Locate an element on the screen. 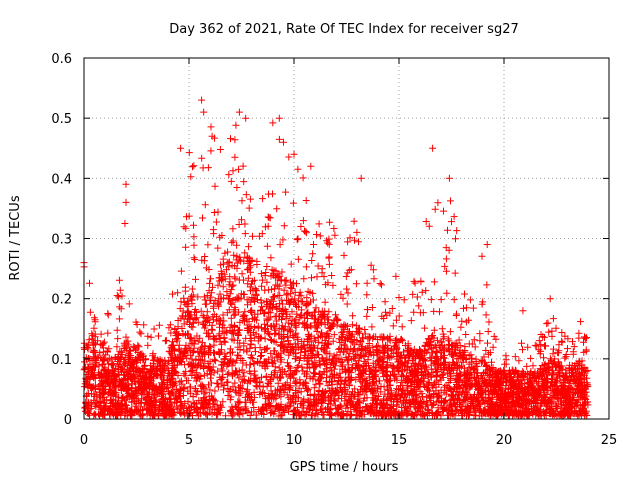 This screenshot has height=480, width=640. x-tick-label: 0 is located at coordinates (84, 440).